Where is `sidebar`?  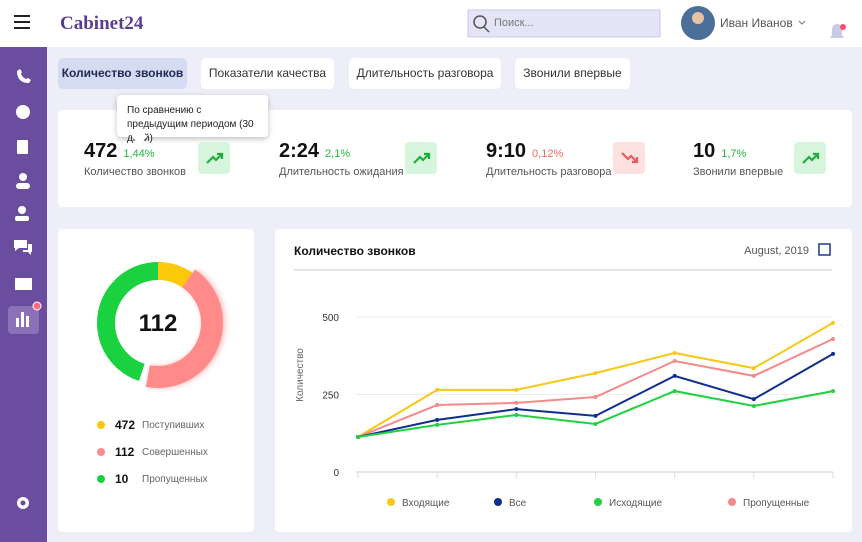 sidebar is located at coordinates (23, 294).